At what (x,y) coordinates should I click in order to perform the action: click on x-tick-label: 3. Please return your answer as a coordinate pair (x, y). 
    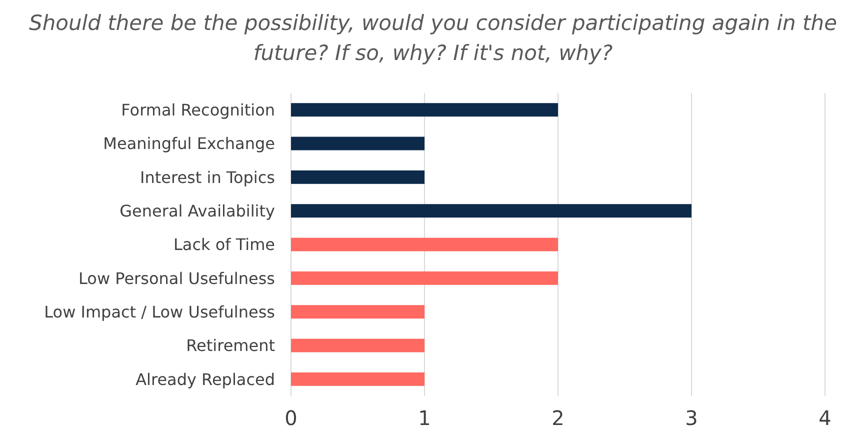
    Looking at the image, I should click on (691, 418).